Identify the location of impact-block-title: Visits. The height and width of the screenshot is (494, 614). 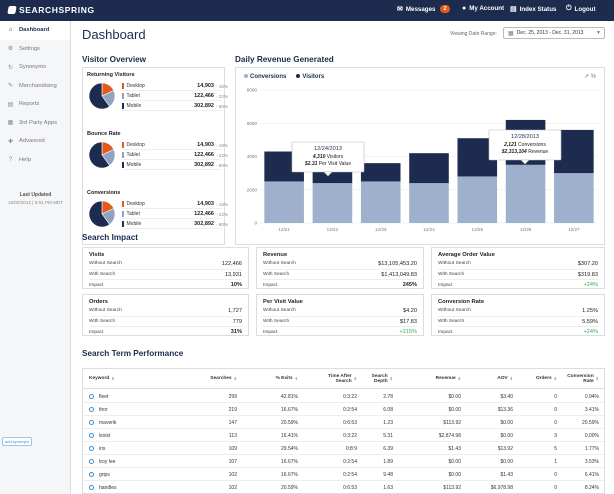
(97, 255).